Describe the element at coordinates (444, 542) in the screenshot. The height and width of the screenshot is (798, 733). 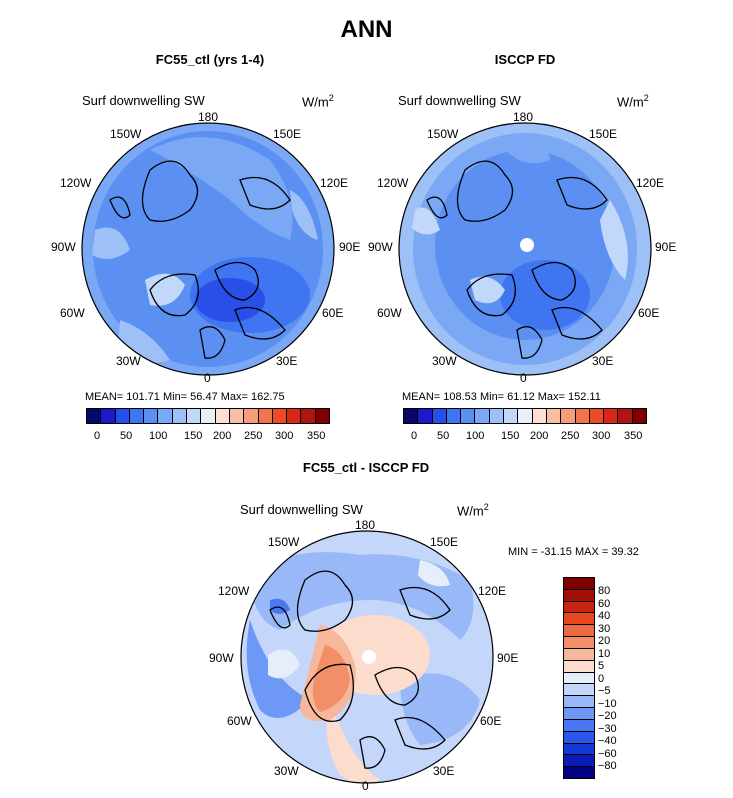
I see `panel3-lon-150e: 150E` at that location.